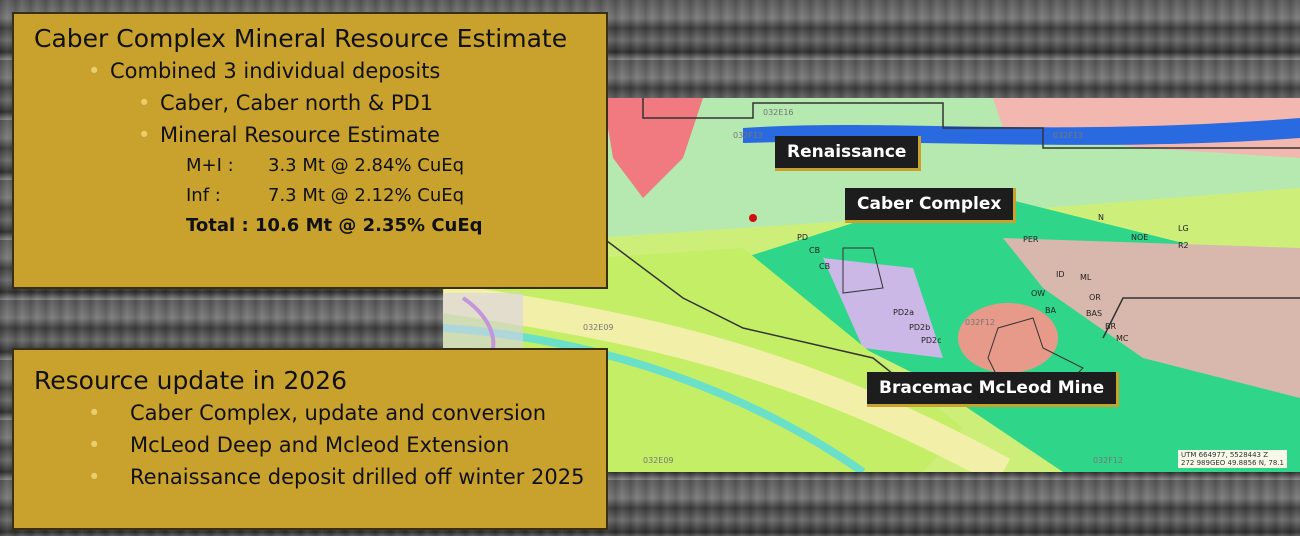 This screenshot has height=536, width=1300. What do you see at coordinates (903, 312) in the screenshot?
I see `deposit-label: PD2a` at bounding box center [903, 312].